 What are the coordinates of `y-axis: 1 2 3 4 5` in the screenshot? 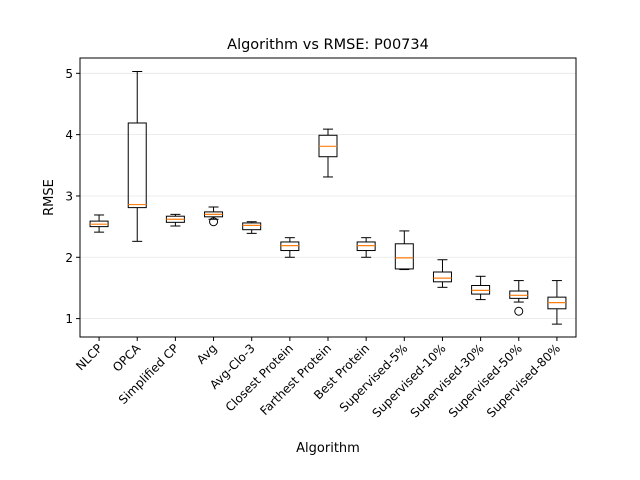 It's located at (72, 196).